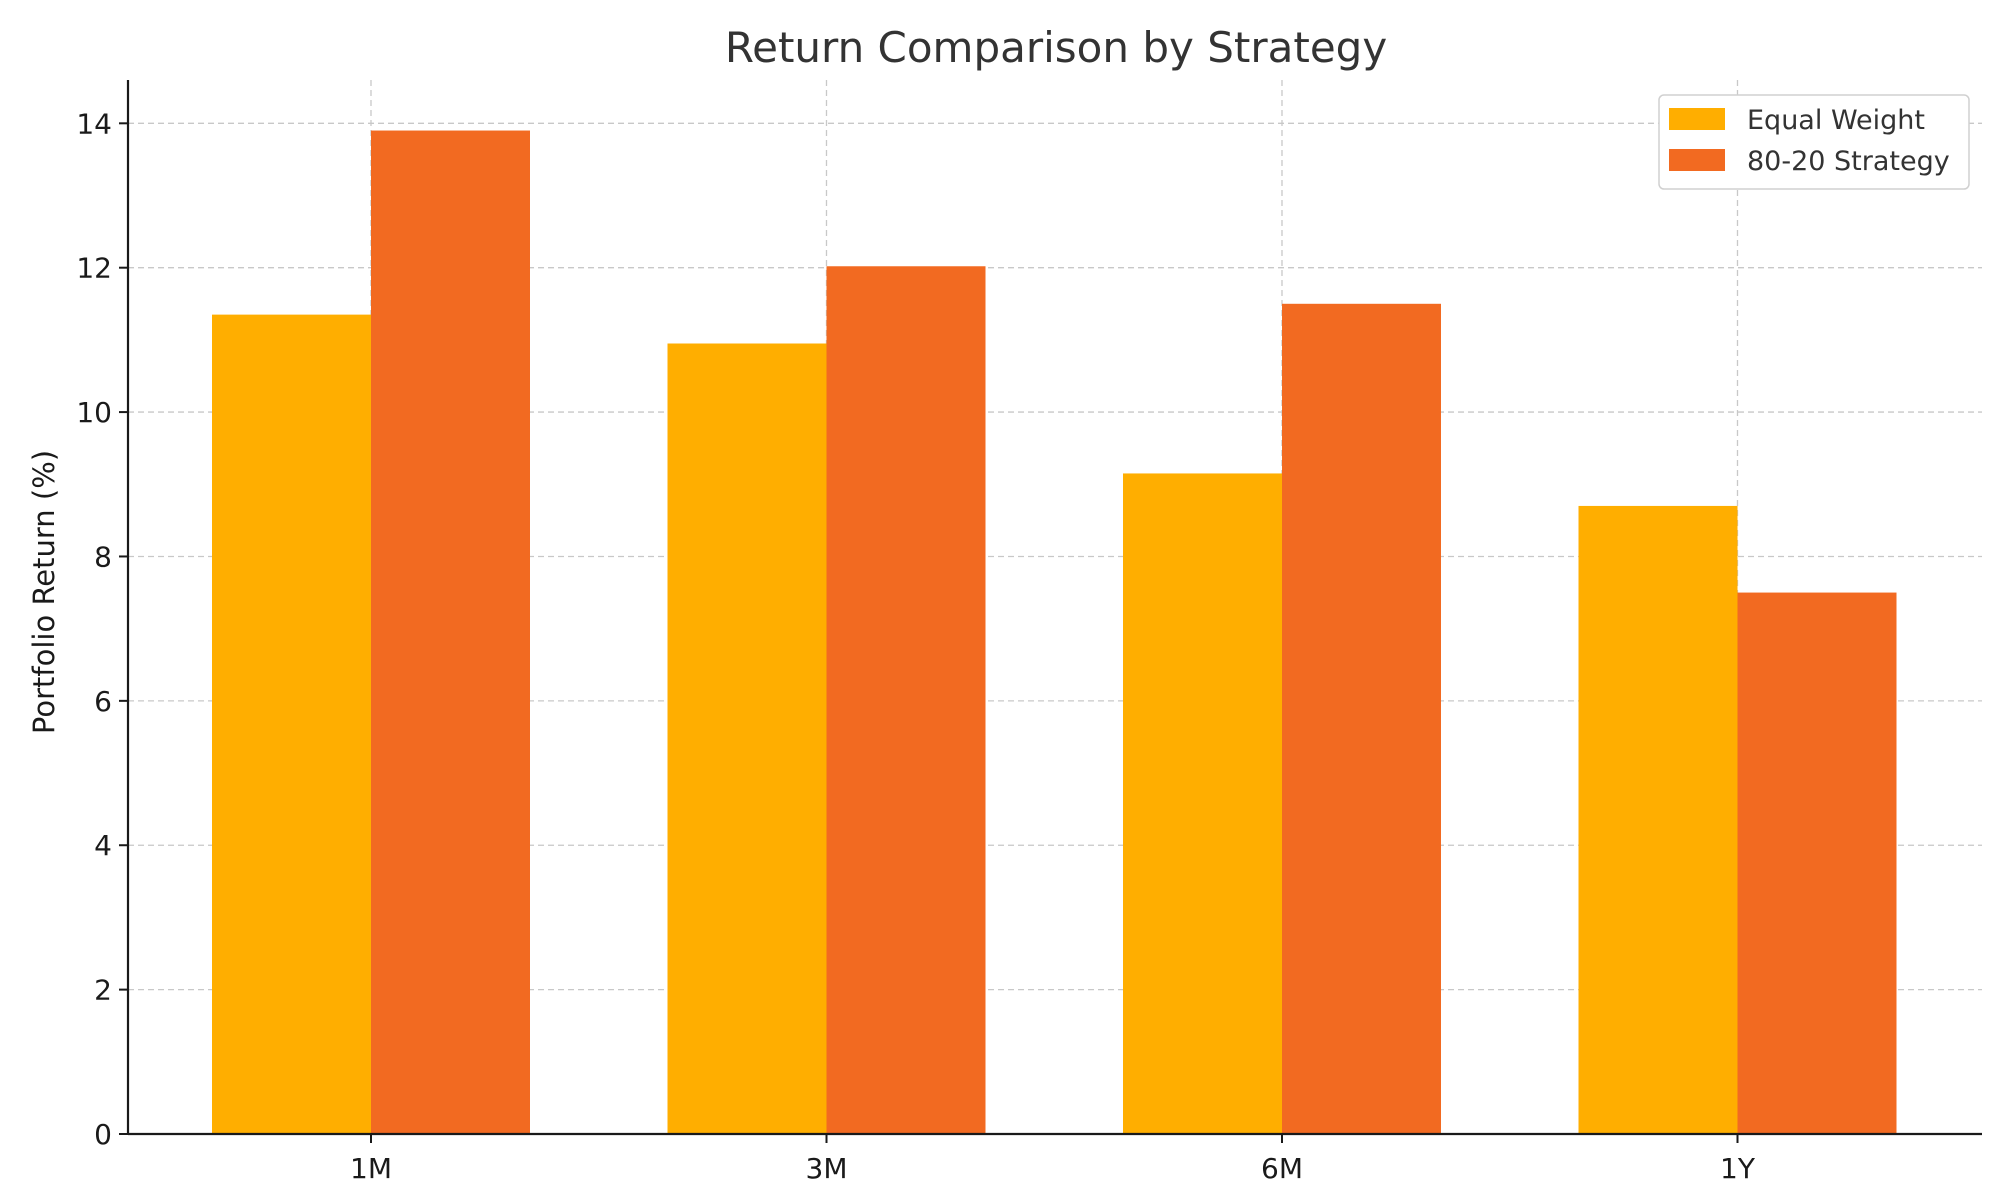 Image resolution: width=2000 pixels, height=1200 pixels. I want to click on x-tick-label: 3M, so click(827, 1168).